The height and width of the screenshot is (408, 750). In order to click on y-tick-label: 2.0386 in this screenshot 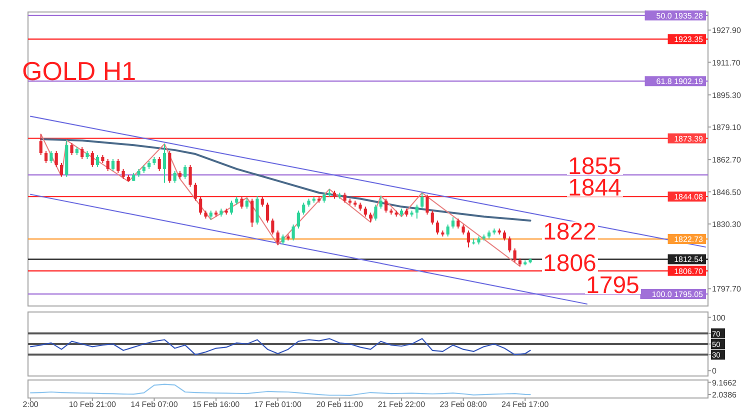, I will do `click(725, 395)`.